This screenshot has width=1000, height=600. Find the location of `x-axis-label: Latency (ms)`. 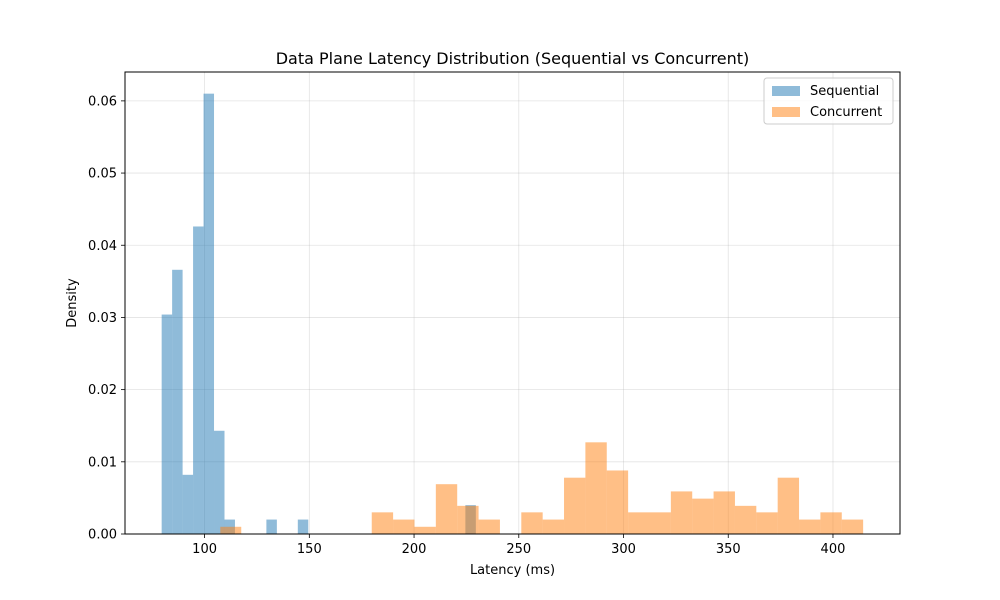

x-axis-label: Latency (ms) is located at coordinates (512, 570).